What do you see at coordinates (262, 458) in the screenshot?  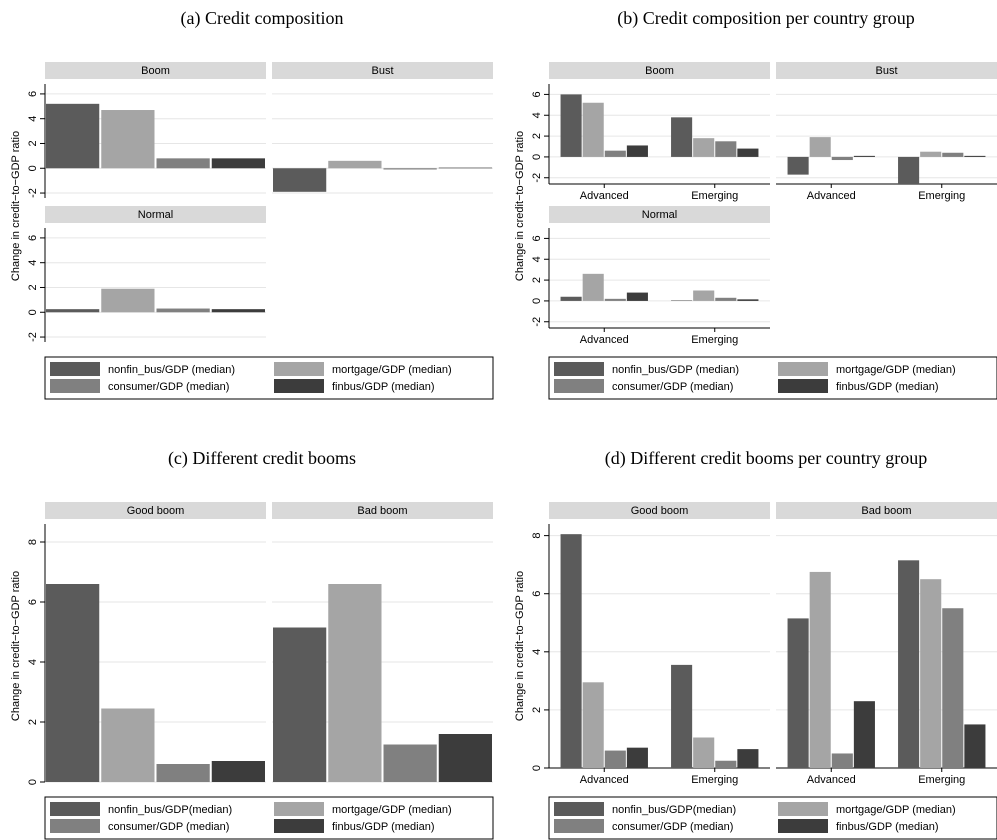 I see `chart-title: (c) Different credit booms` at bounding box center [262, 458].